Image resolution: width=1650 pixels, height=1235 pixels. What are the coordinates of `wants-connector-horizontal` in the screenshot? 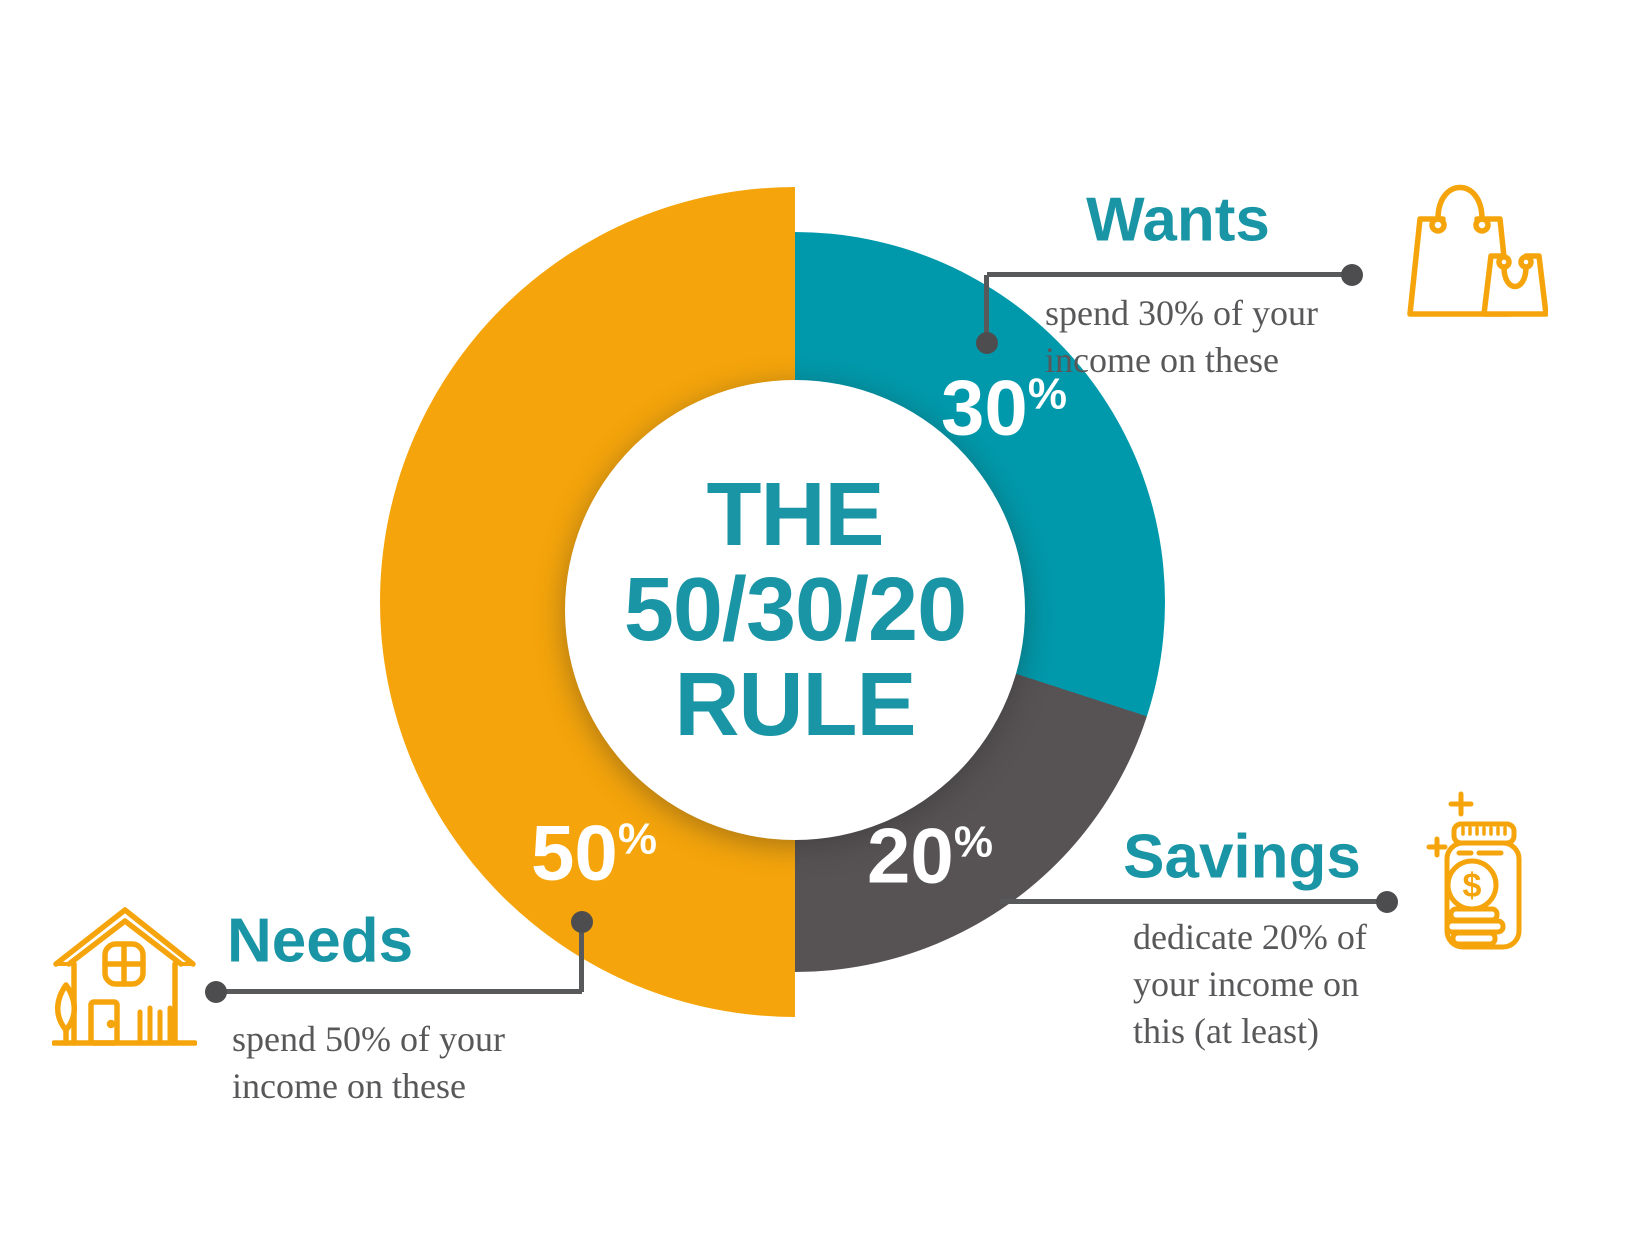 It's located at (1169, 274).